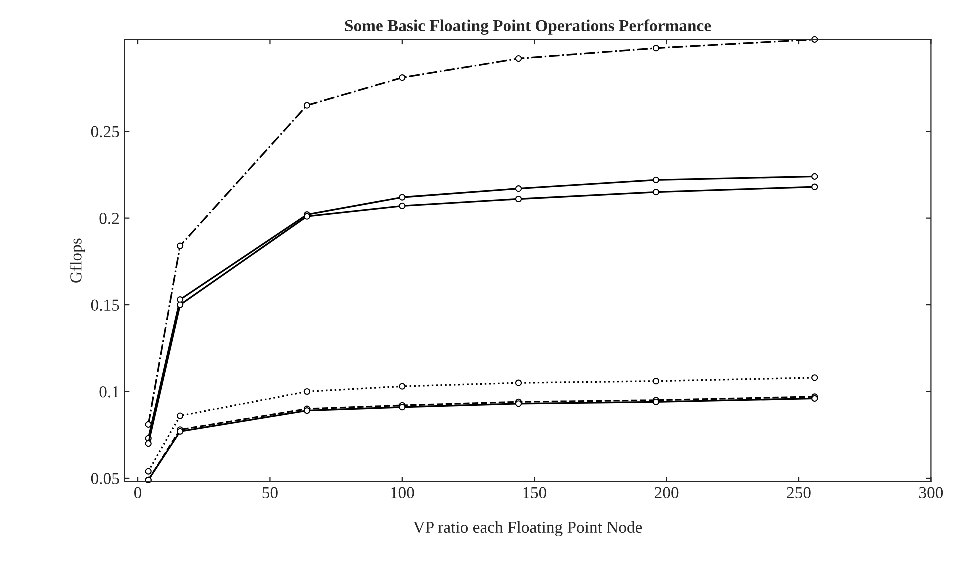 The width and height of the screenshot is (960, 567). Describe the element at coordinates (270, 493) in the screenshot. I see `x-tick-label: 50` at that location.